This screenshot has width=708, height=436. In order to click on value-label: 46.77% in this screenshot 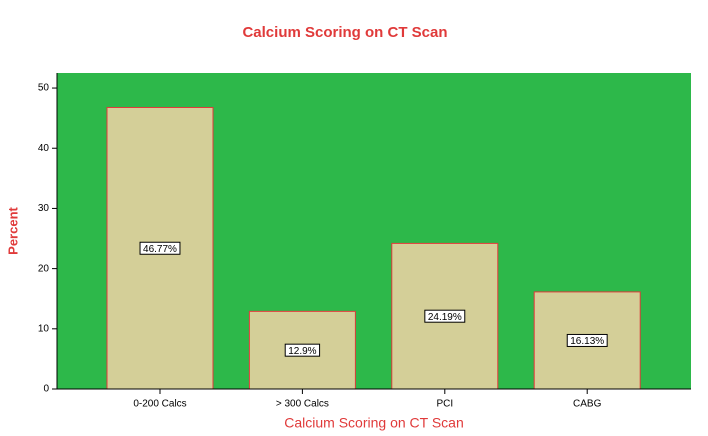, I will do `click(160, 249)`.